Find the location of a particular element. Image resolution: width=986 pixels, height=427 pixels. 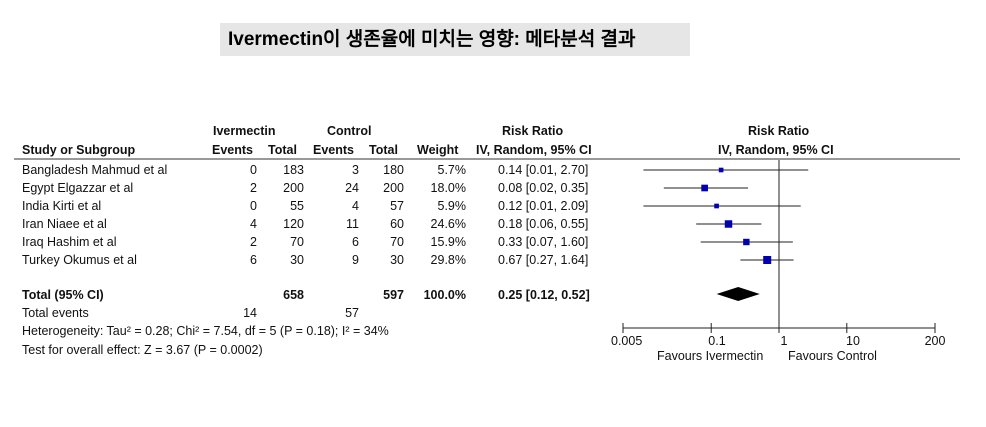

risk-ratio: 0.08 [0.02, 0.35] is located at coordinates (543, 188).